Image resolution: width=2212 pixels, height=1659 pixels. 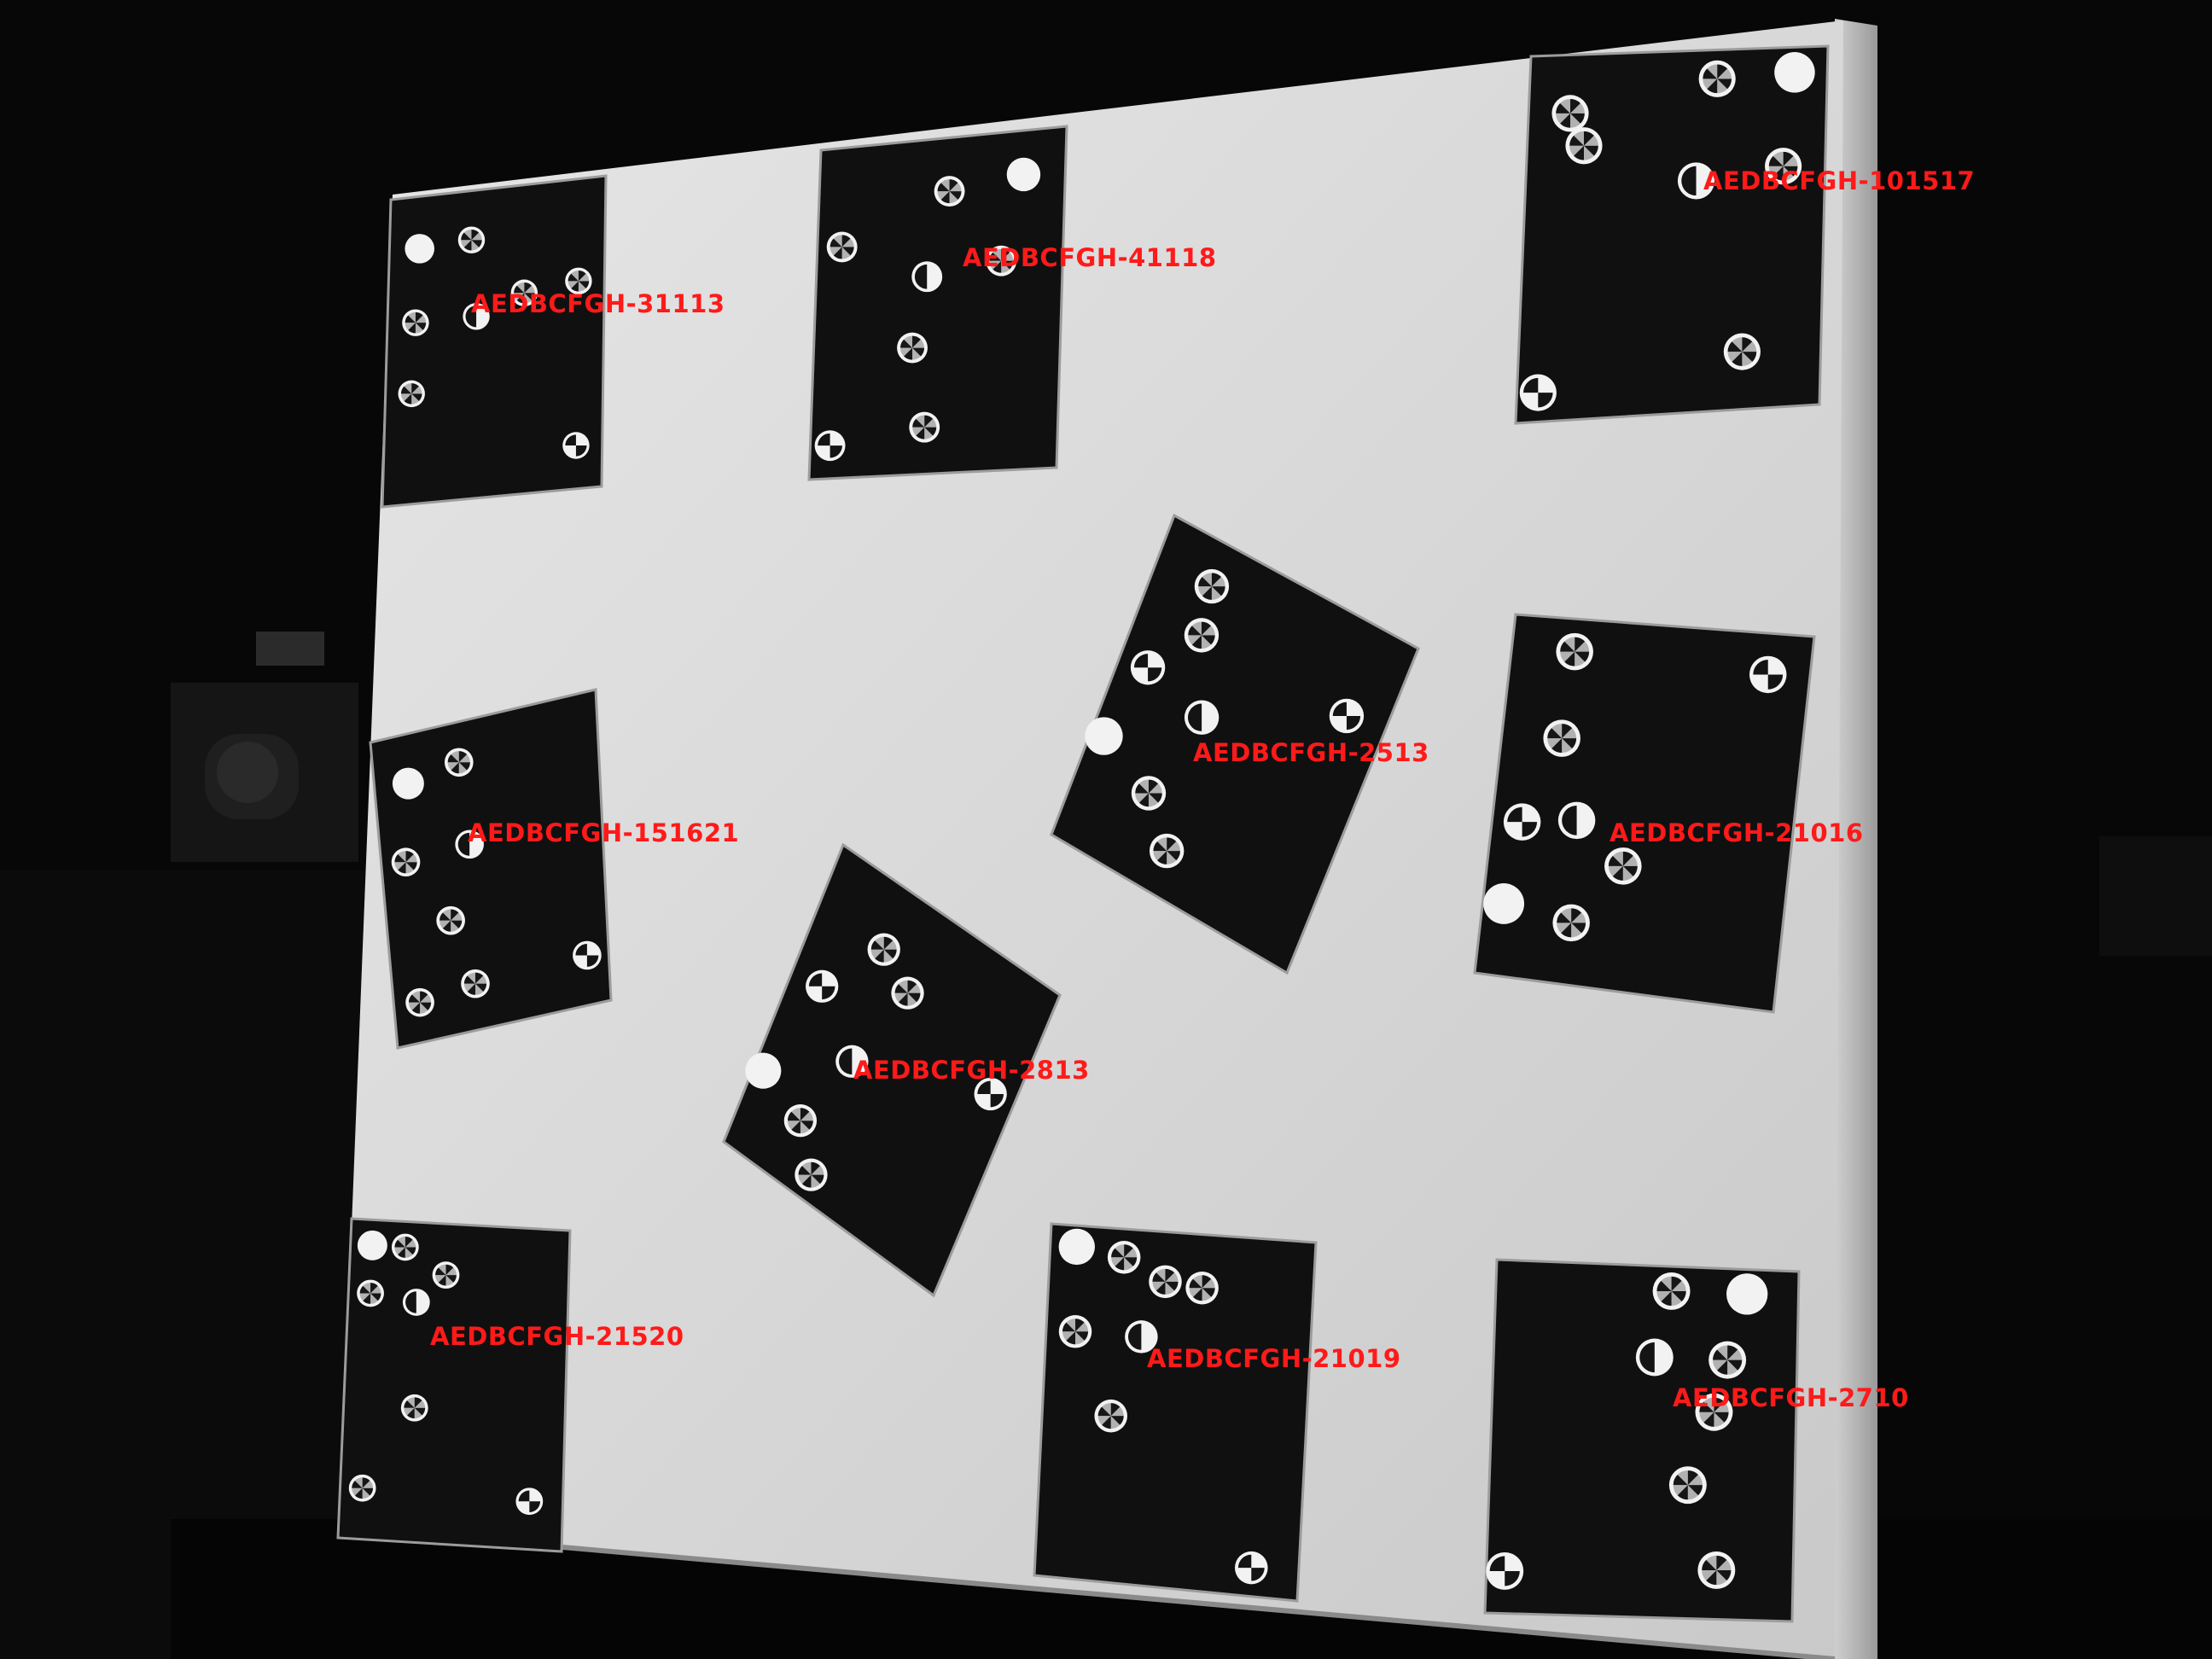 What do you see at coordinates (603, 832) in the screenshot?
I see `detection-label: AEDBCFGH-151621` at bounding box center [603, 832].